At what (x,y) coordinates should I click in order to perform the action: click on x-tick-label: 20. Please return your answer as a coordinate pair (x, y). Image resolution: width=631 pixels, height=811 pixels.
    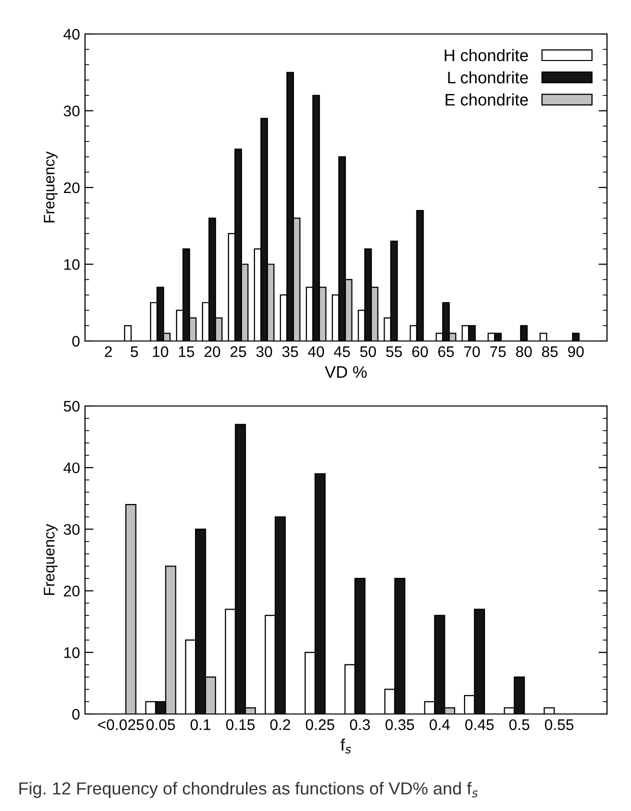
    Looking at the image, I should click on (212, 352).